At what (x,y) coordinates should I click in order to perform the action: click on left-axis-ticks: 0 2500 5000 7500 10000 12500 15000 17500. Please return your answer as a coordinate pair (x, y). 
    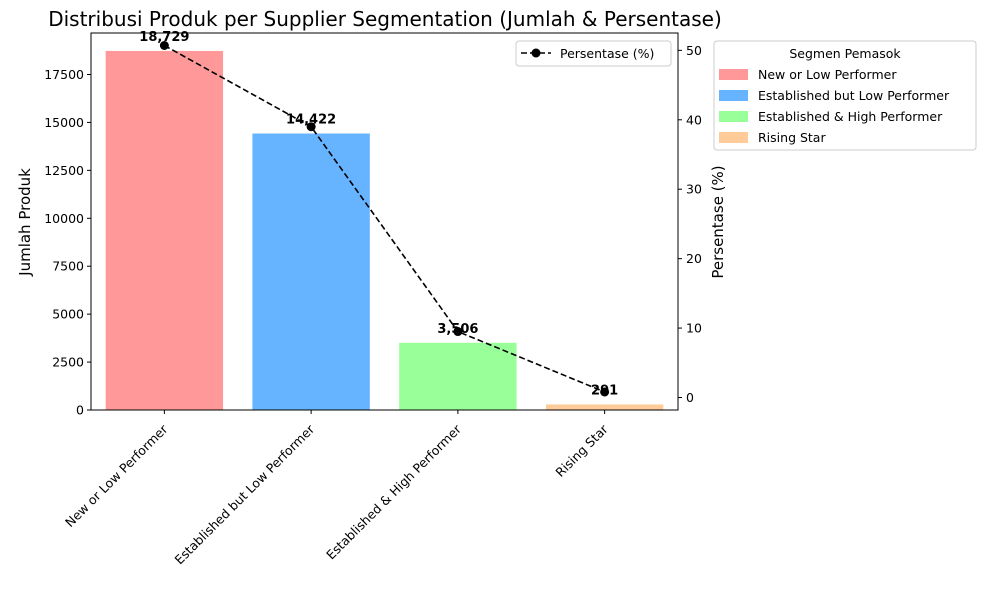
    Looking at the image, I should click on (67, 242).